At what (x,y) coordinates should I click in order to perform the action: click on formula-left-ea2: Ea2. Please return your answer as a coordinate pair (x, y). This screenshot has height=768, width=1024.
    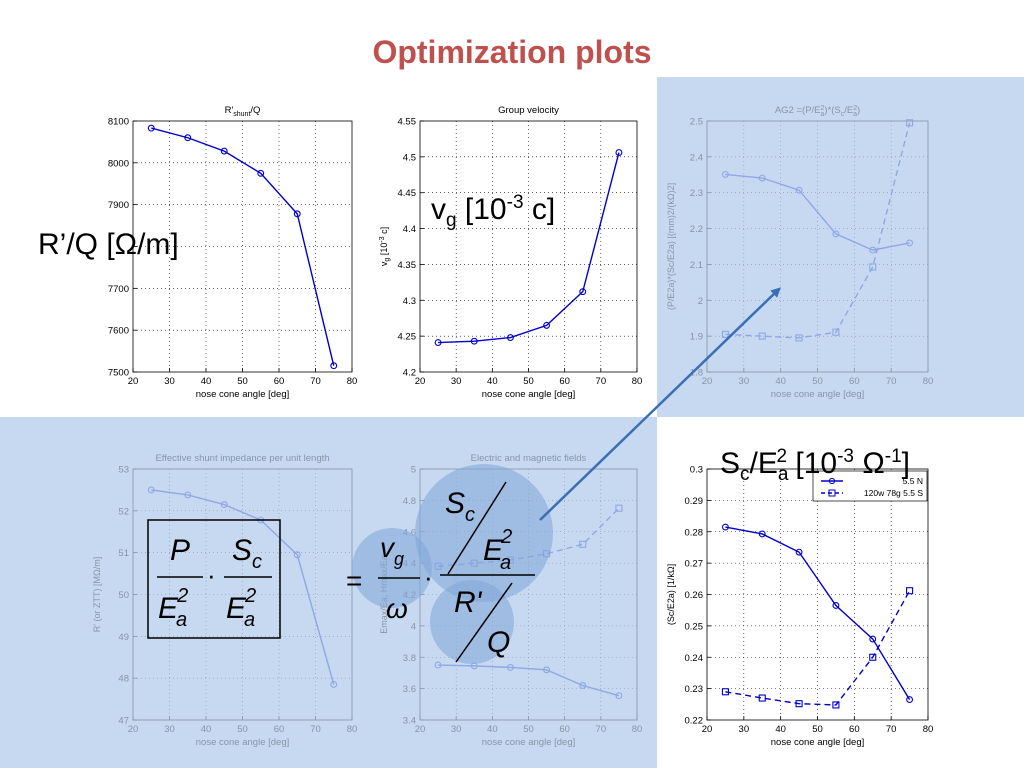
    Looking at the image, I should click on (241, 608).